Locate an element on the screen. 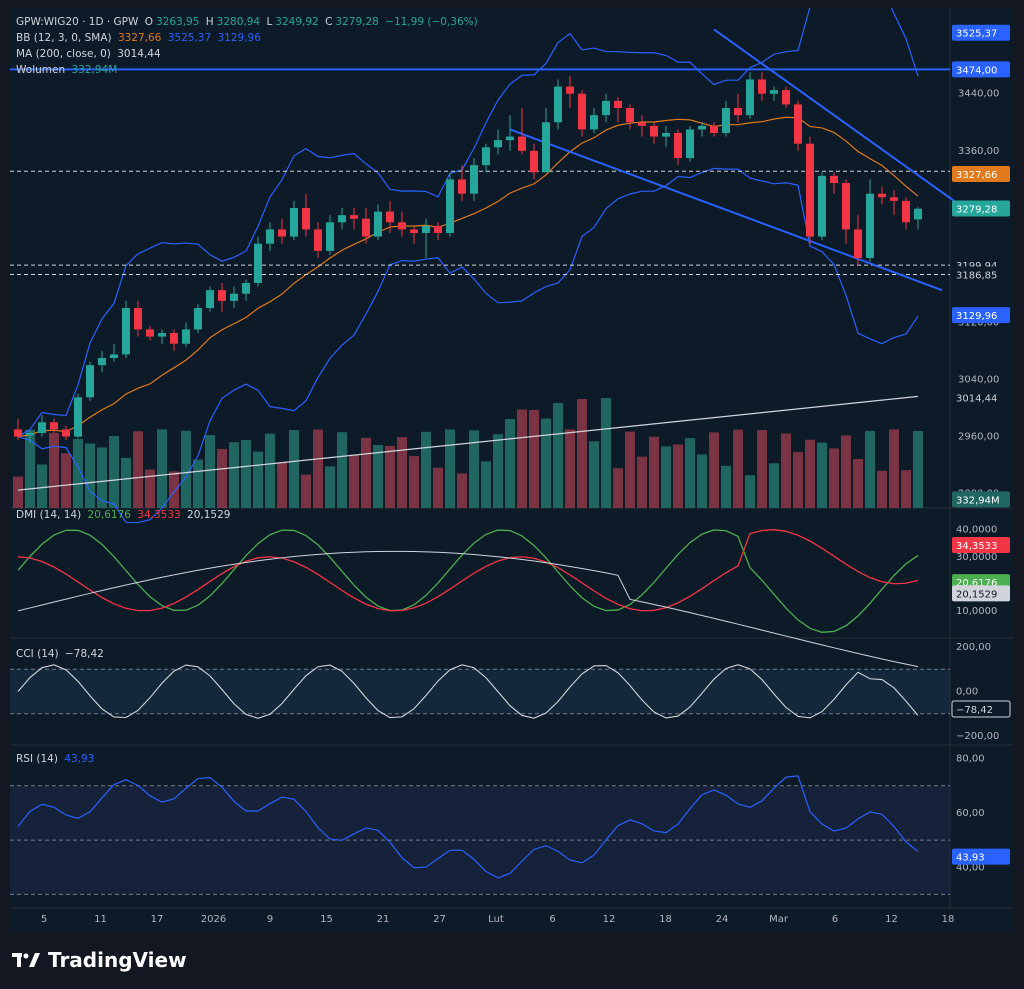  rsi-line is located at coordinates (468, 827).